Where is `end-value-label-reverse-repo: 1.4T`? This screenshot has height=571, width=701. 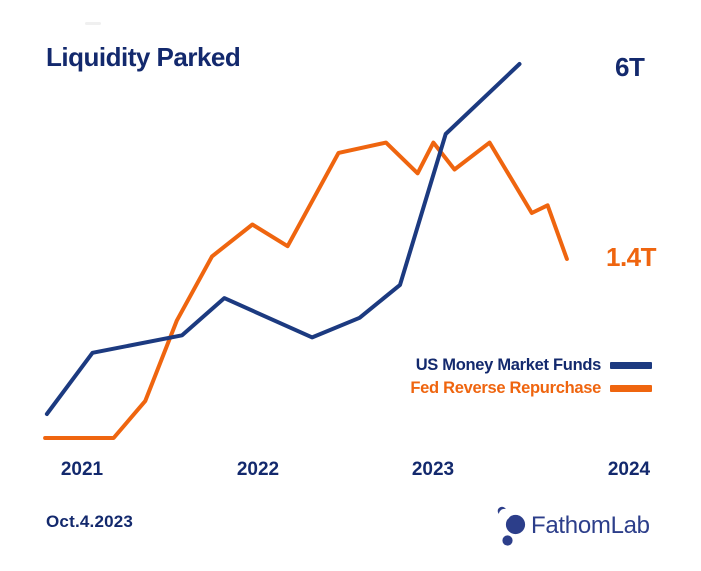 end-value-label-reverse-repo: 1.4T is located at coordinates (631, 257).